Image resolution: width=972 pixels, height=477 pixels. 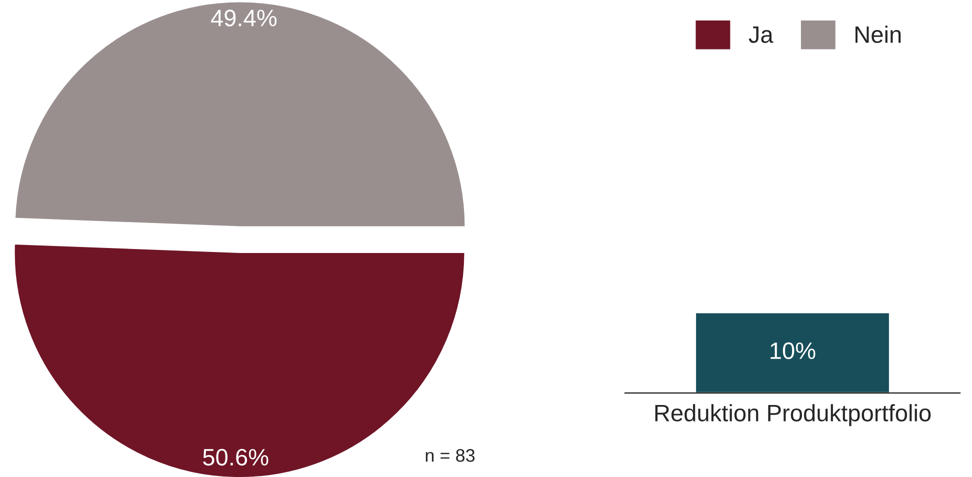 I want to click on data-label: 50.6%, so click(x=235, y=457).